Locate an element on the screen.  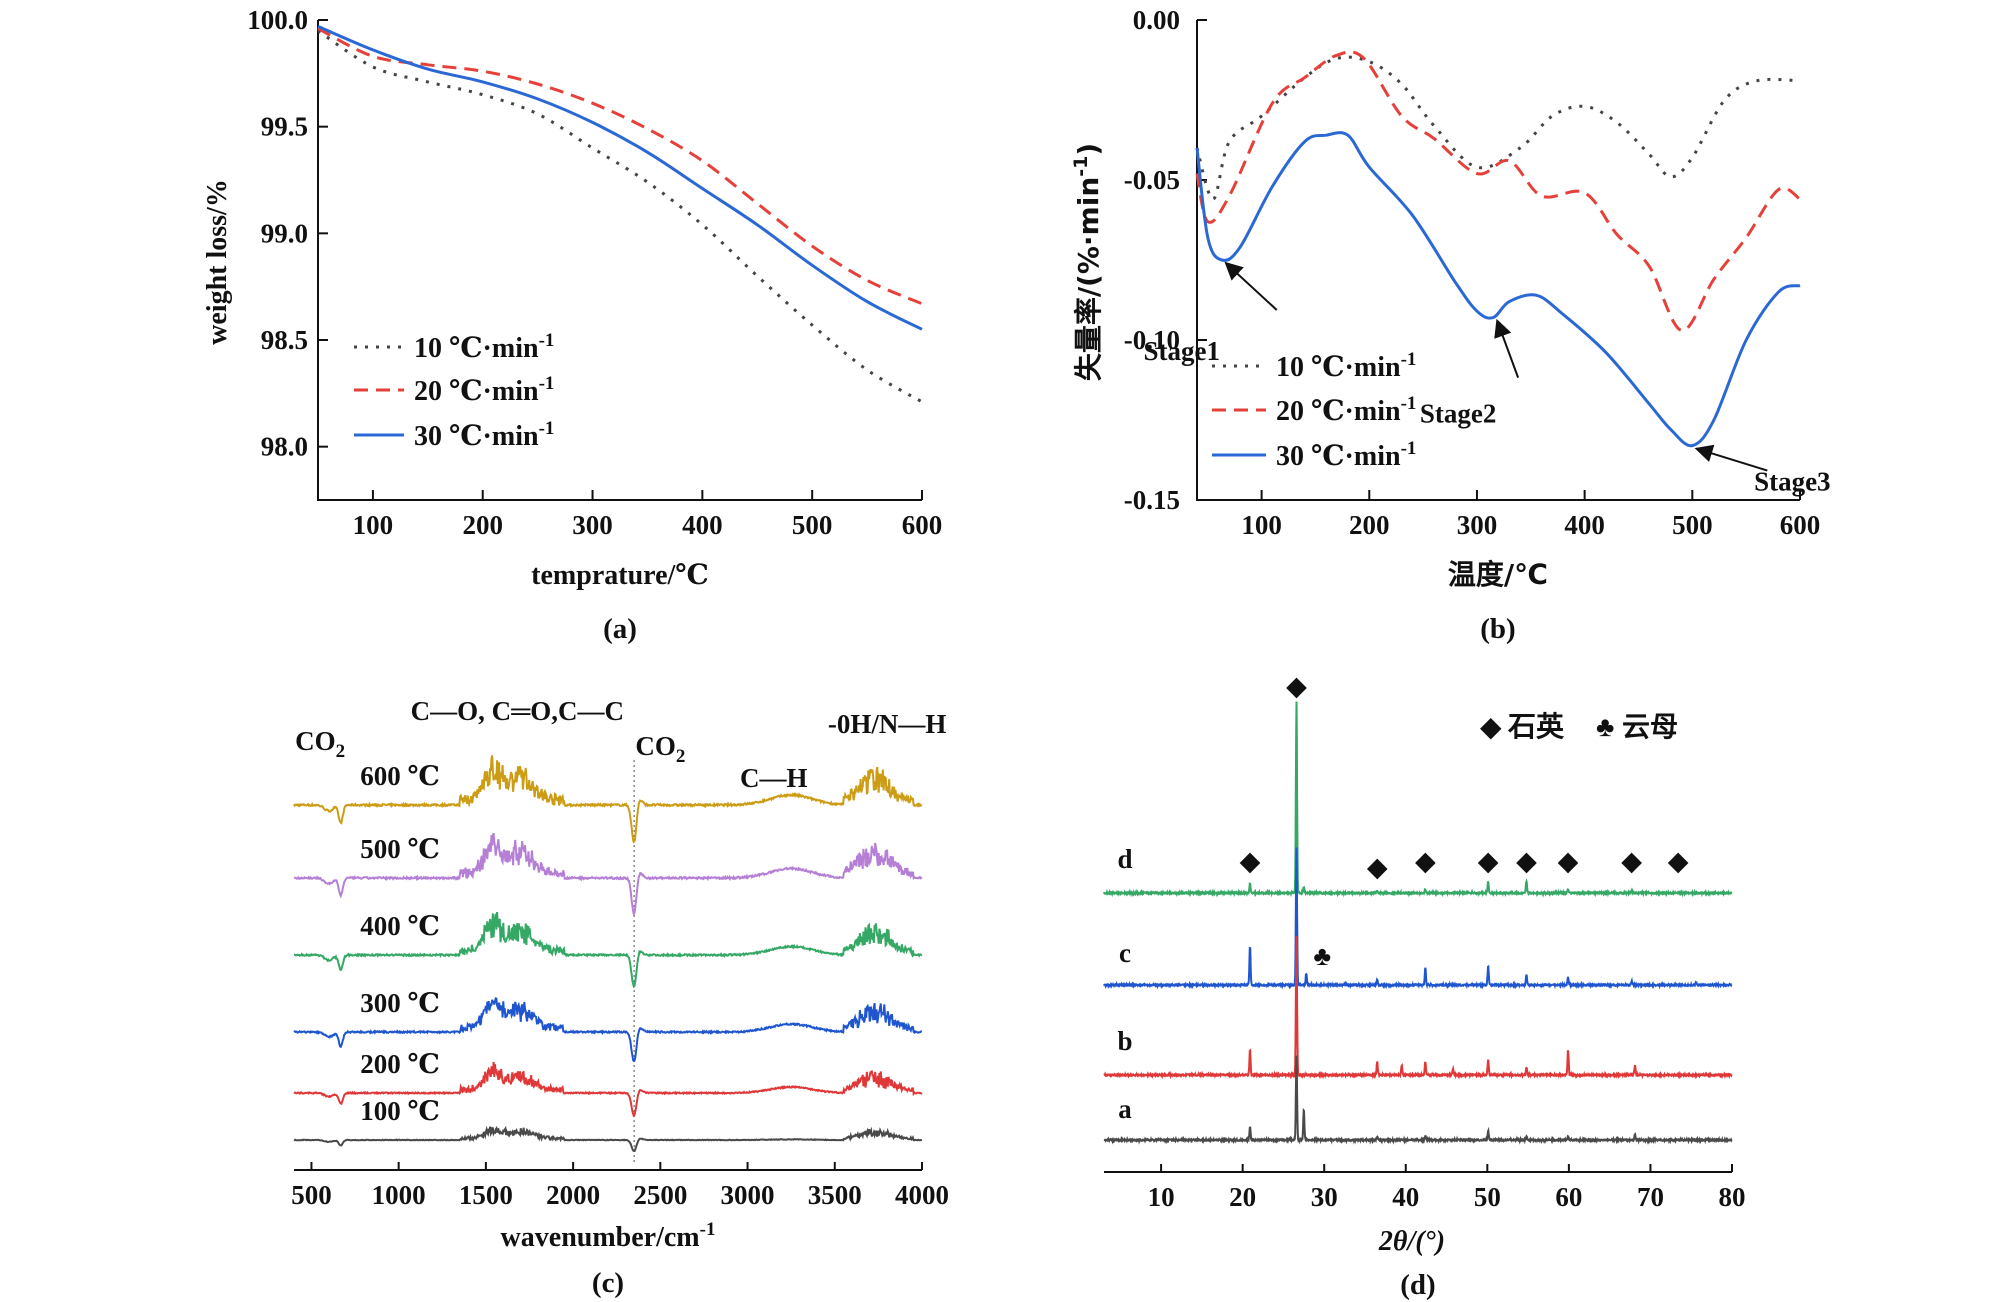
c-annotation-1: C—O, C═O,C—C is located at coordinates (517, 711).